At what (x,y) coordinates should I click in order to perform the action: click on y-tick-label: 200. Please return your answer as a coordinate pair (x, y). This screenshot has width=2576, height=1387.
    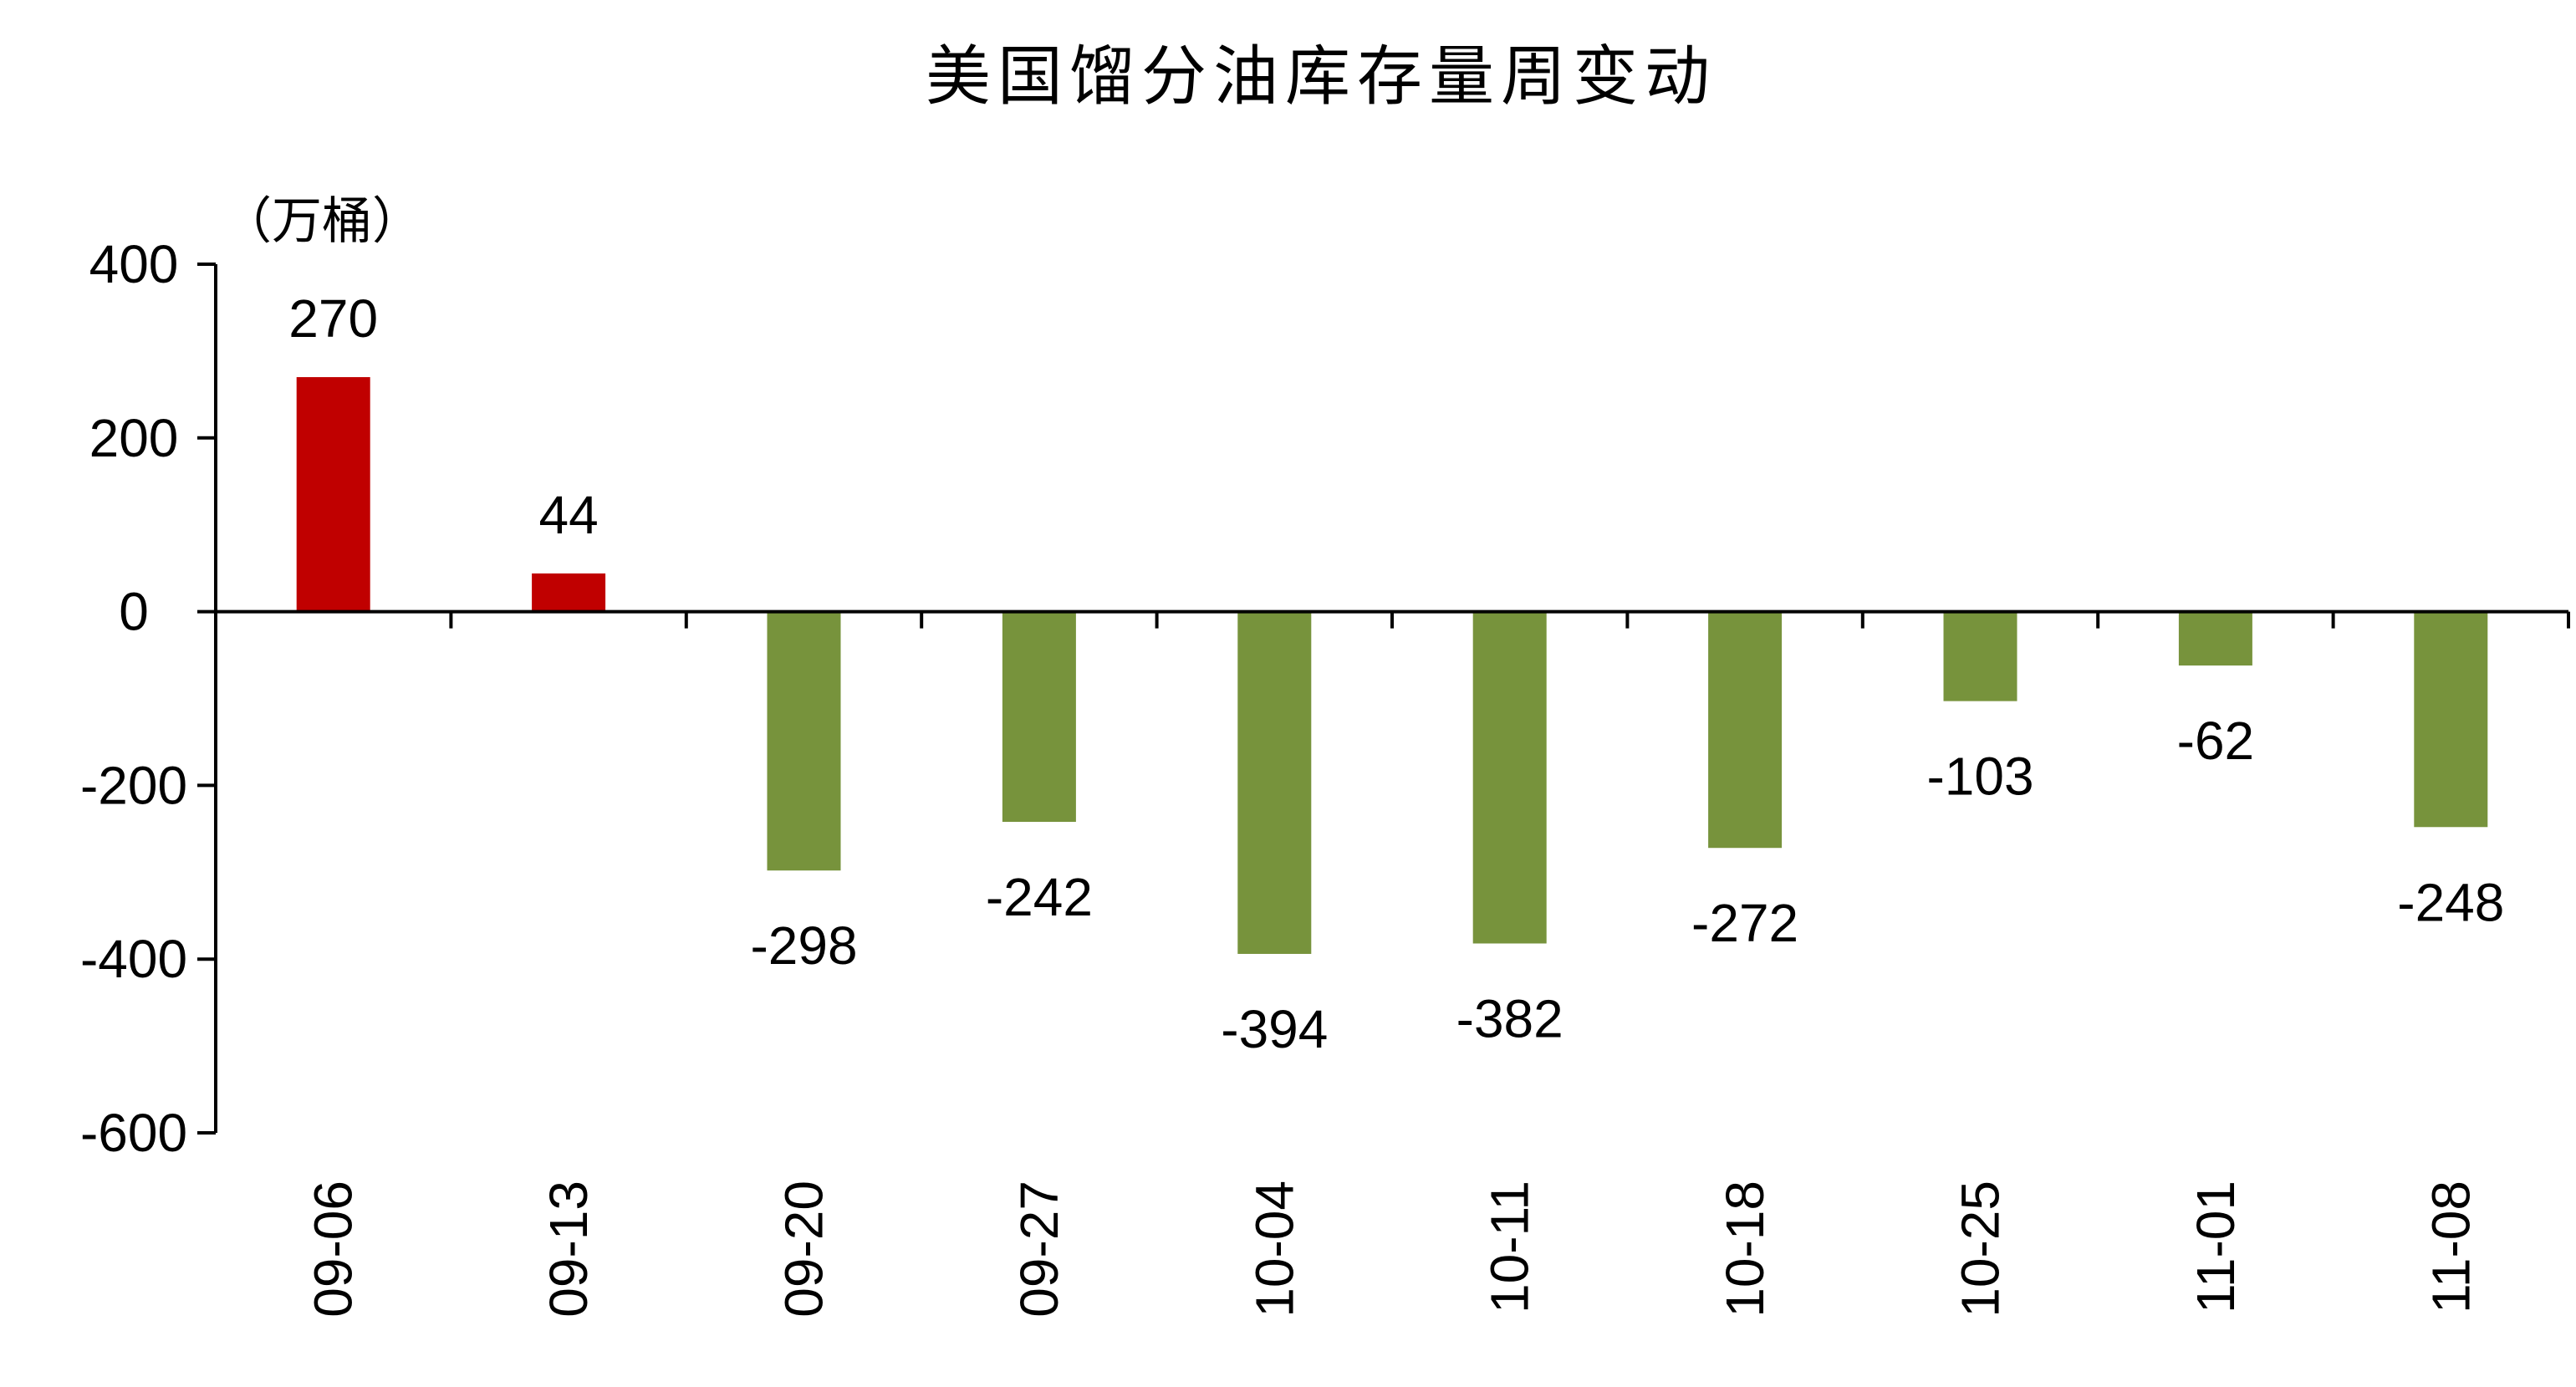
    Looking at the image, I should click on (134, 438).